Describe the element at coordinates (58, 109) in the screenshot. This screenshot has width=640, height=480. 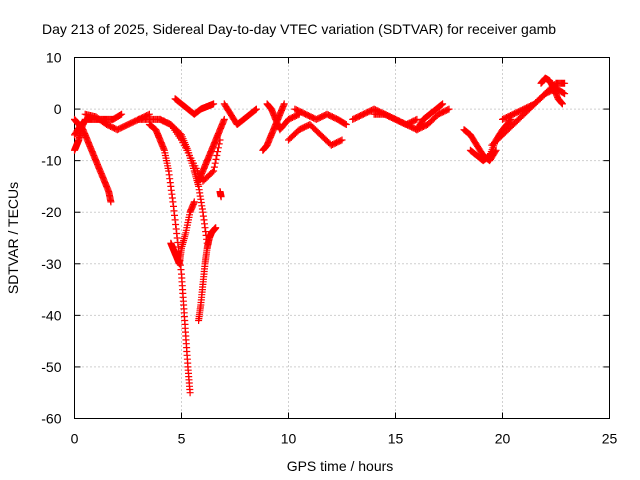
I see `y-tick-label: 0` at that location.